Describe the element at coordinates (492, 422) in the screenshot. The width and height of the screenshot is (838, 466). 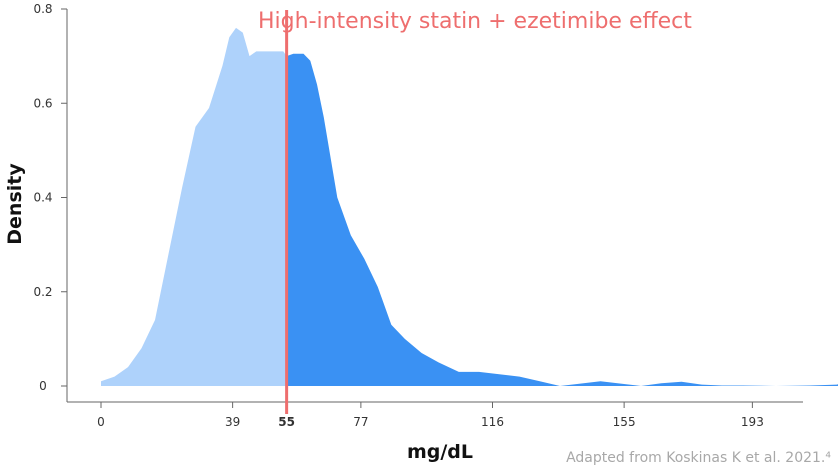
I see `x-tick-label: 116` at that location.